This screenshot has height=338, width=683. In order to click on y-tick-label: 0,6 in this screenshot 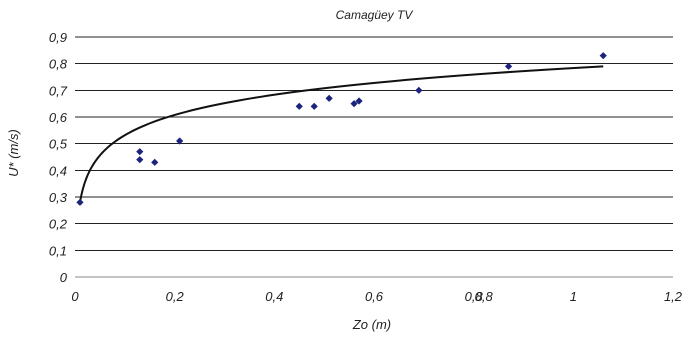, I will do `click(58, 117)`.